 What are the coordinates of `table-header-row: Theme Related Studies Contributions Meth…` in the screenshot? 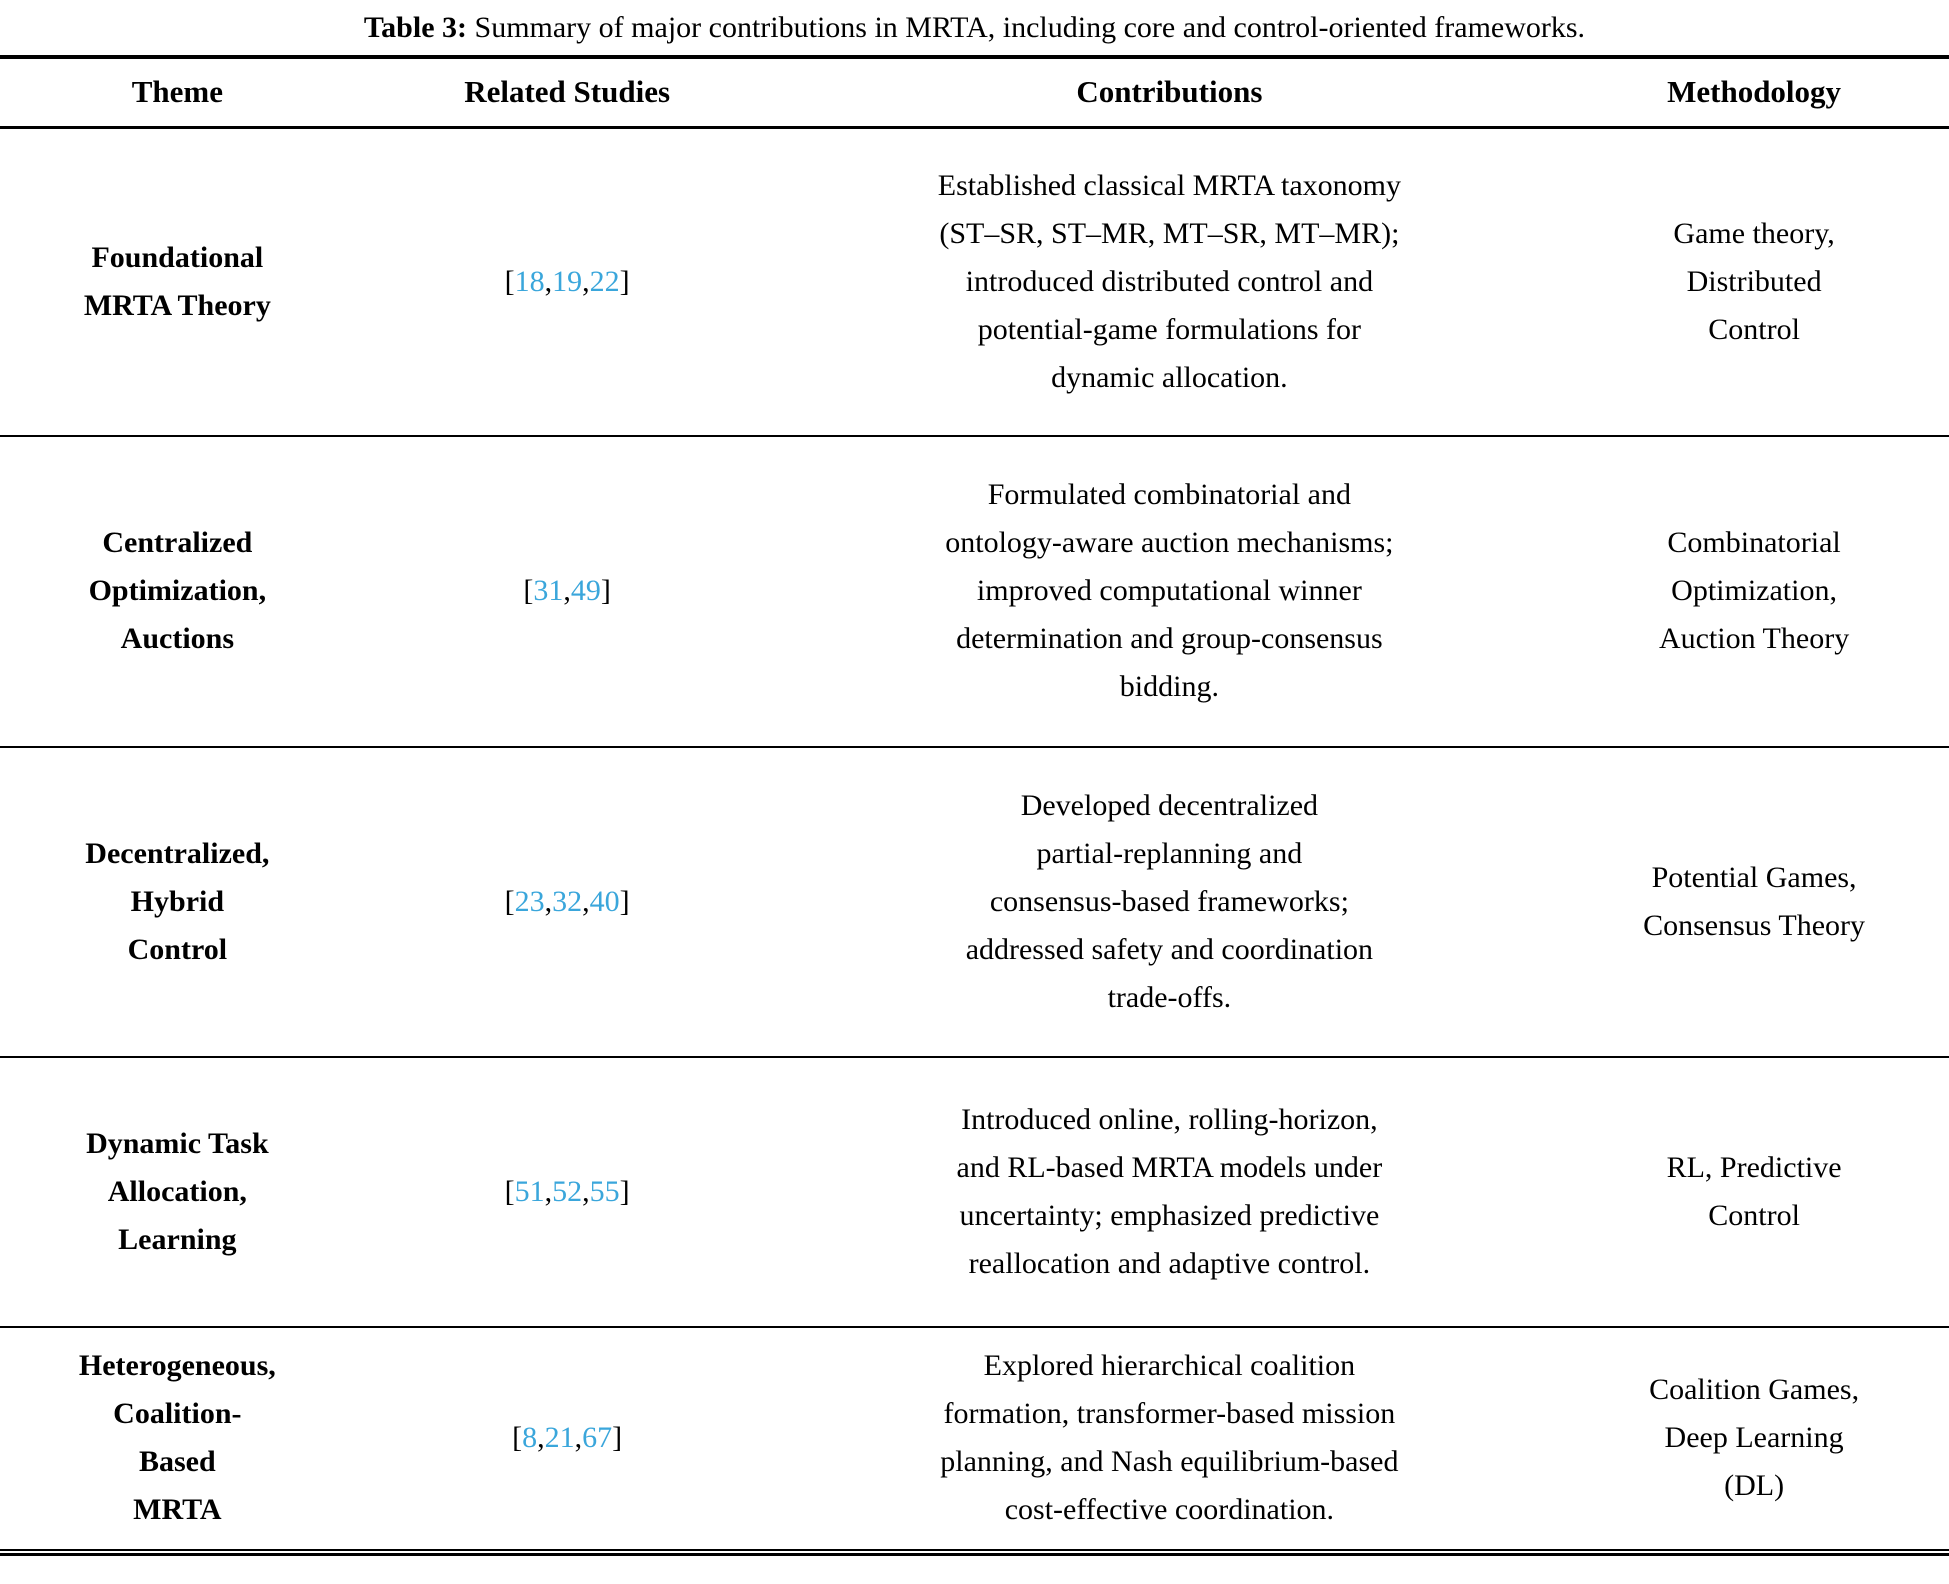 It's located at (974, 93).